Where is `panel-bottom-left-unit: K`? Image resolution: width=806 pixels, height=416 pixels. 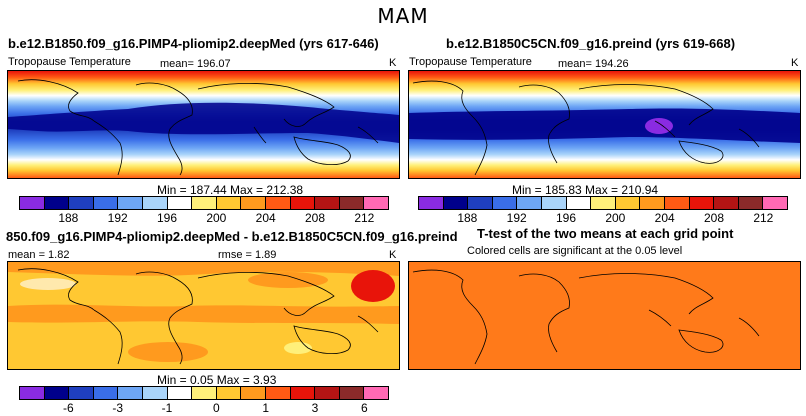 panel-bottom-left-unit: K is located at coordinates (393, 255).